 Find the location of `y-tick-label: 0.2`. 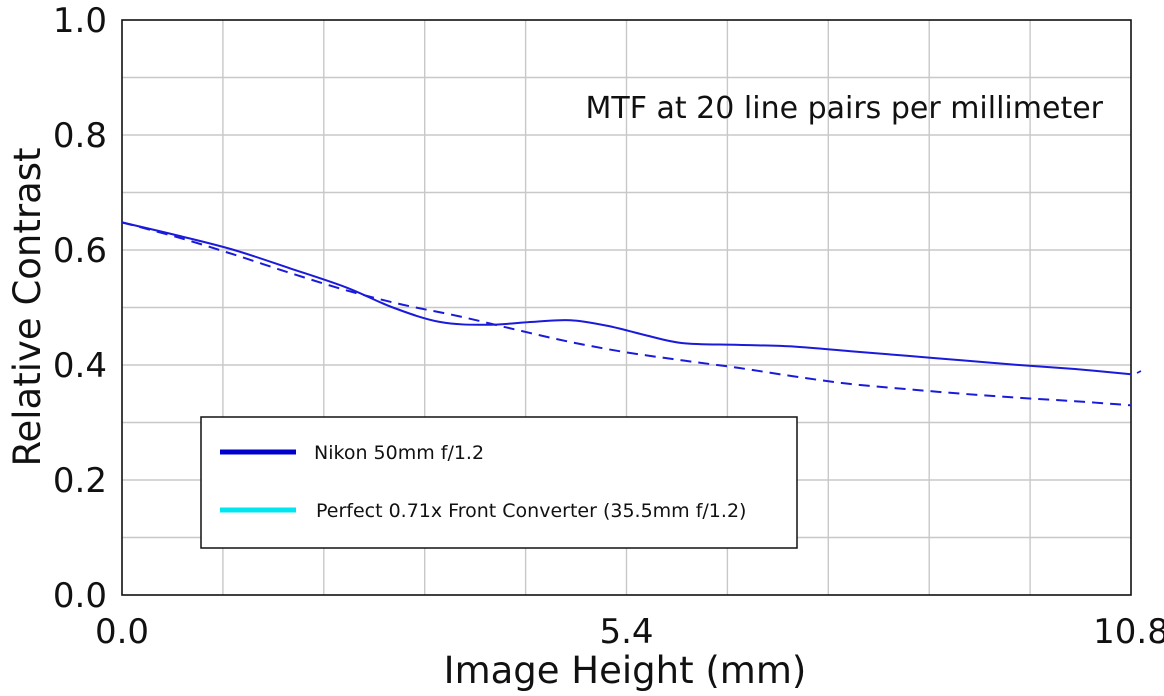

y-tick-label: 0.2 is located at coordinates (80, 481).